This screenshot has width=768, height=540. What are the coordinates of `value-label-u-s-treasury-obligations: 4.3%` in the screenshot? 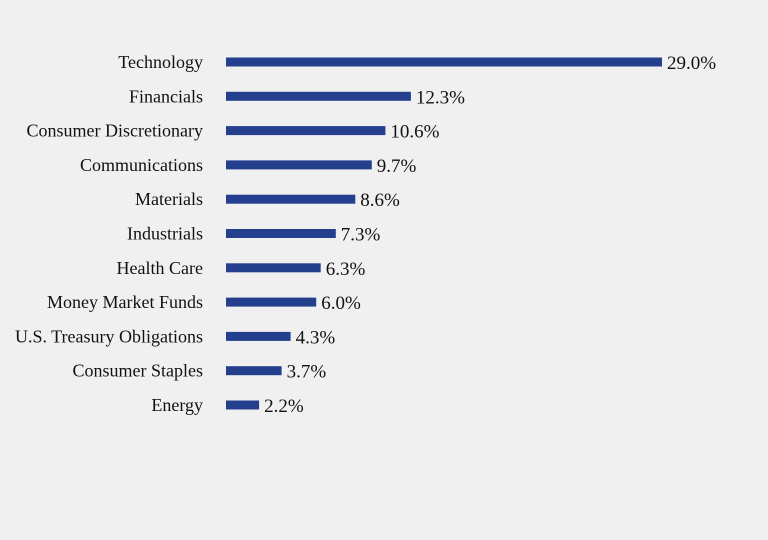 It's located at (316, 337).